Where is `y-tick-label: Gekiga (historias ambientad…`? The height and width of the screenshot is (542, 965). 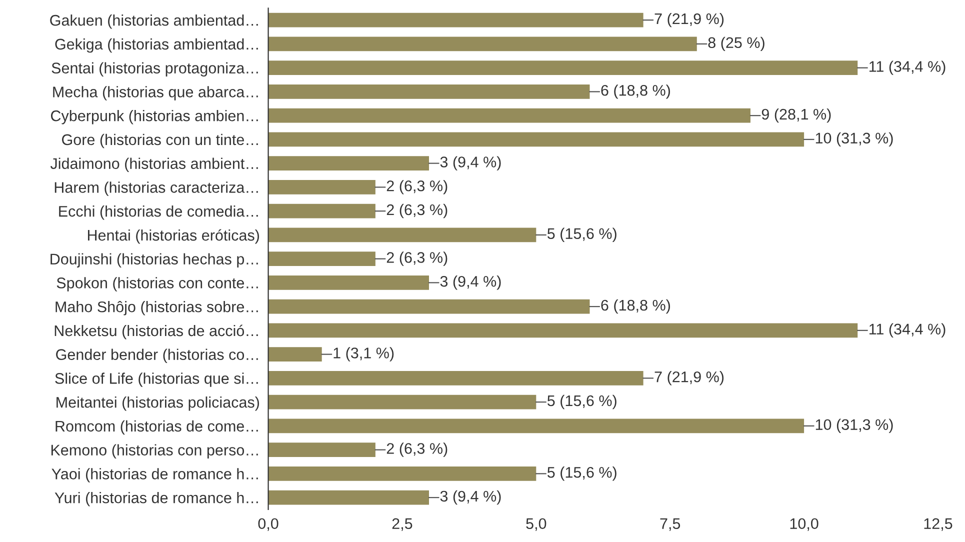 y-tick-label: Gekiga (historias ambientad… is located at coordinates (156, 45).